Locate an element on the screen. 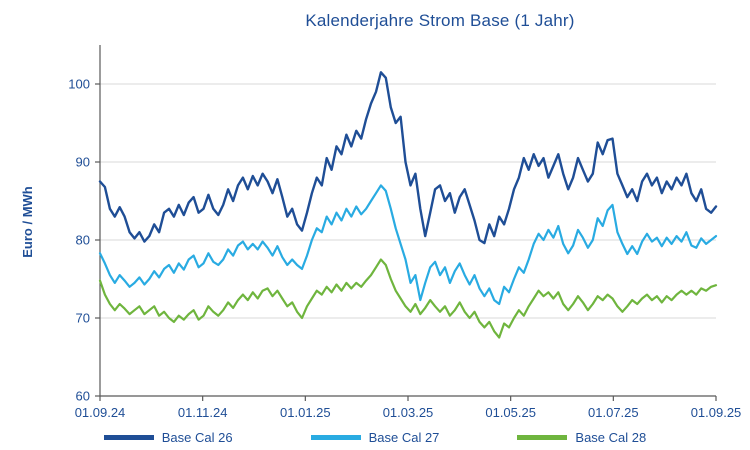  x-tick-label: 01.03.25 is located at coordinates (408, 412).